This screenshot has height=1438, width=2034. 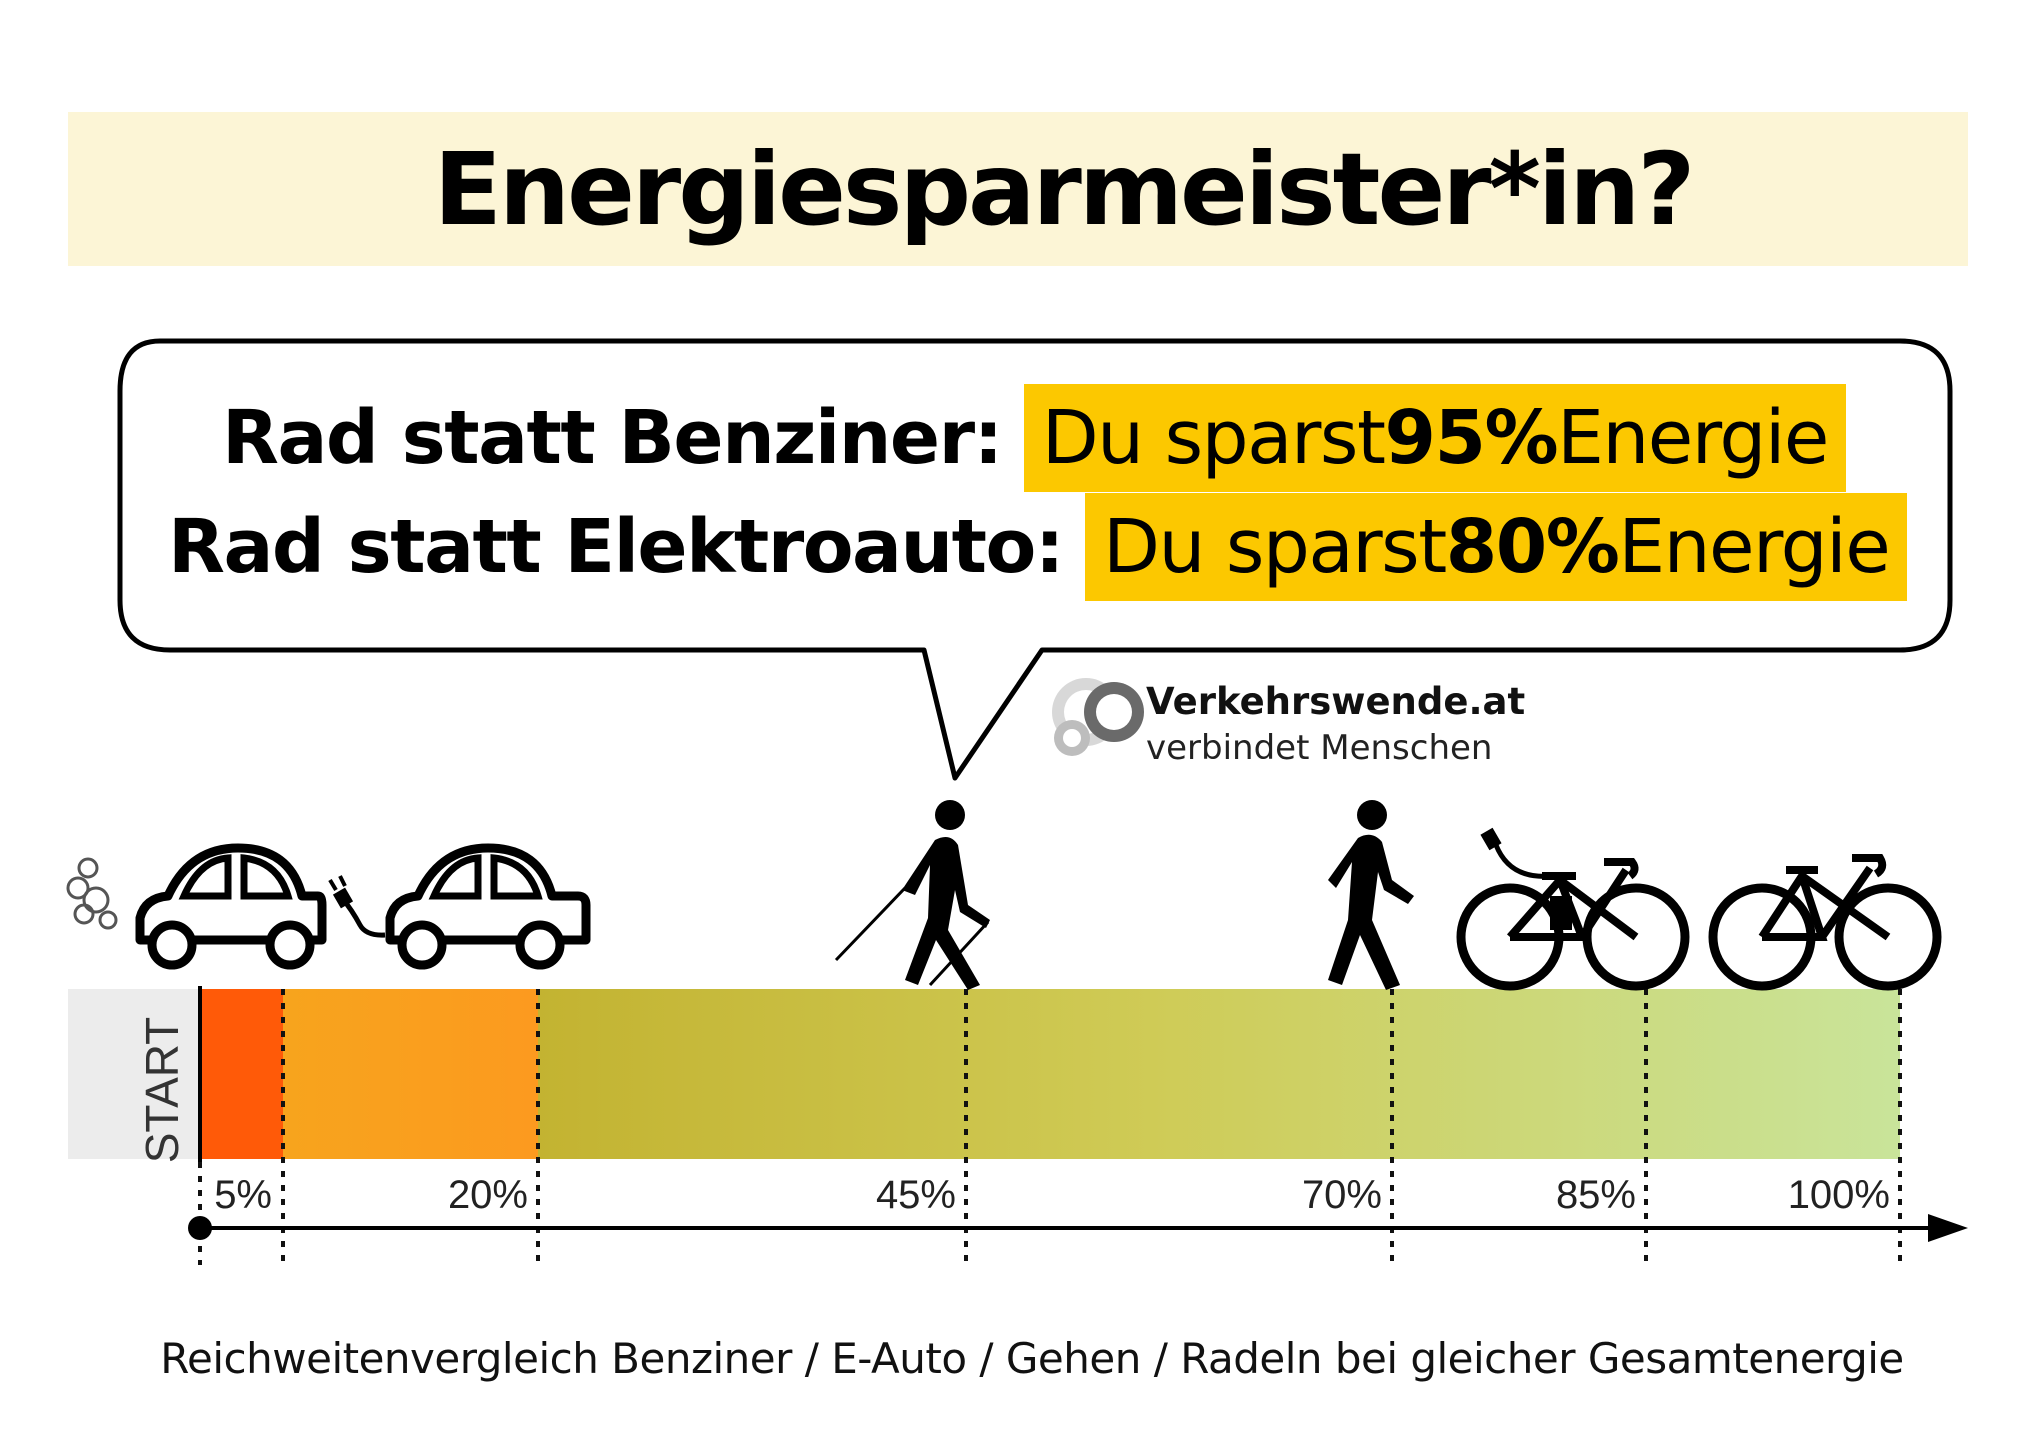 What do you see at coordinates (1213, 438) in the screenshot?
I see `claim-petrol-prefix: Du sparst` at bounding box center [1213, 438].